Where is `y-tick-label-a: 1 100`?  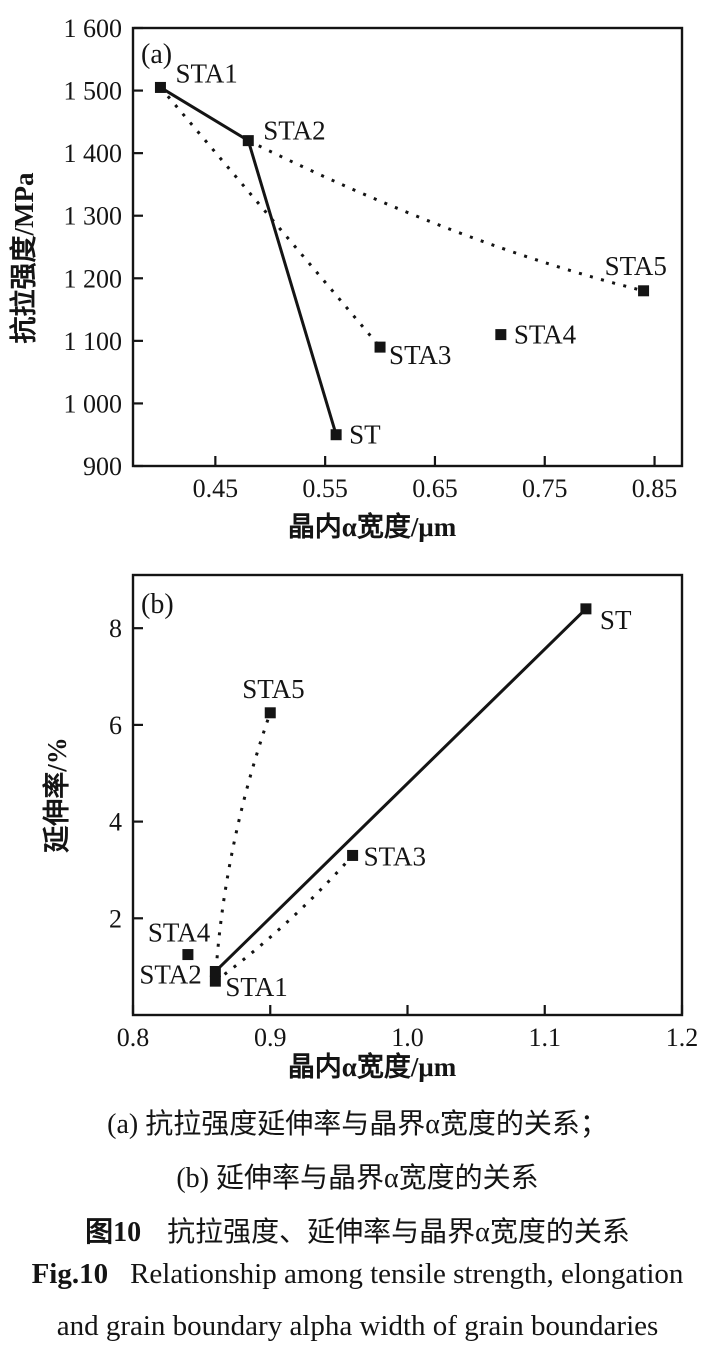
y-tick-label-a: 1 100 is located at coordinates (93, 341).